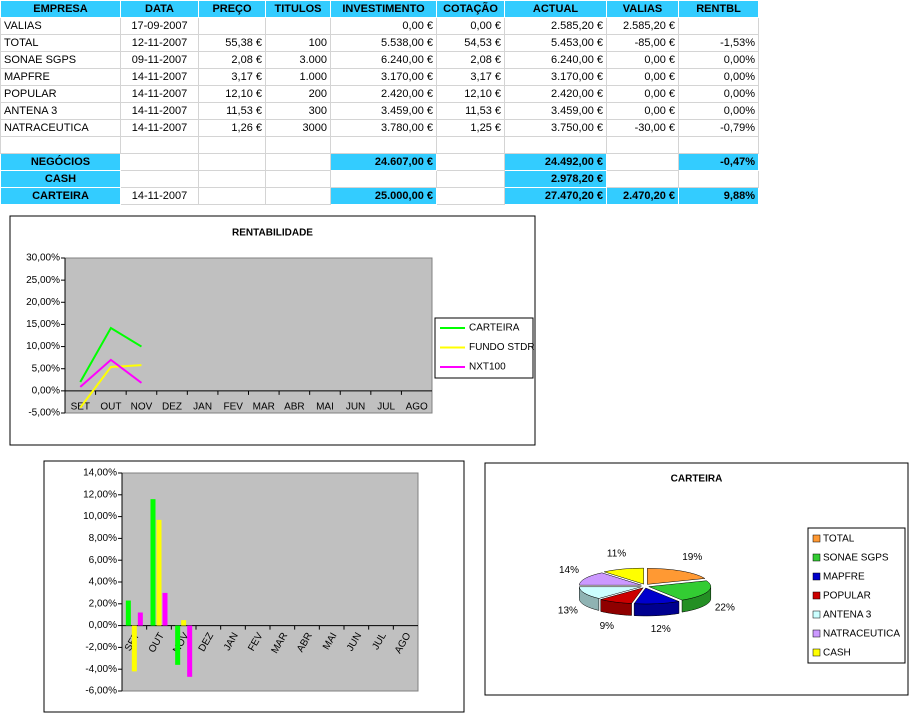 This screenshot has height=727, width=915. What do you see at coordinates (298, 43) in the screenshot?
I see `cell: 100` at bounding box center [298, 43].